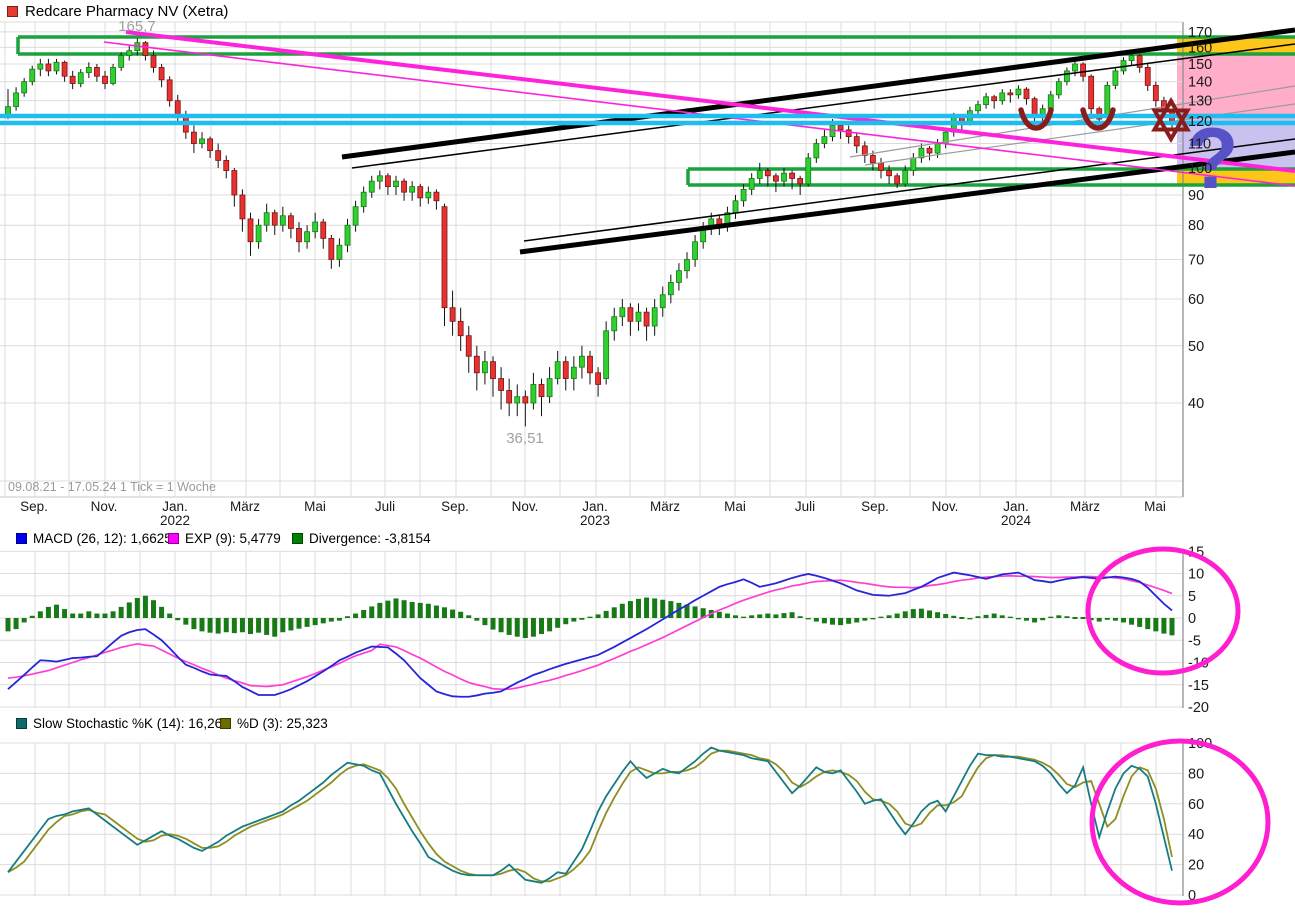  I want to click on svg-text:09.08.21 - 17.05.24 1 Tick =: 09.08.21 - 17.05.24 1 Tick = 1 Woche, so click(112, 487).